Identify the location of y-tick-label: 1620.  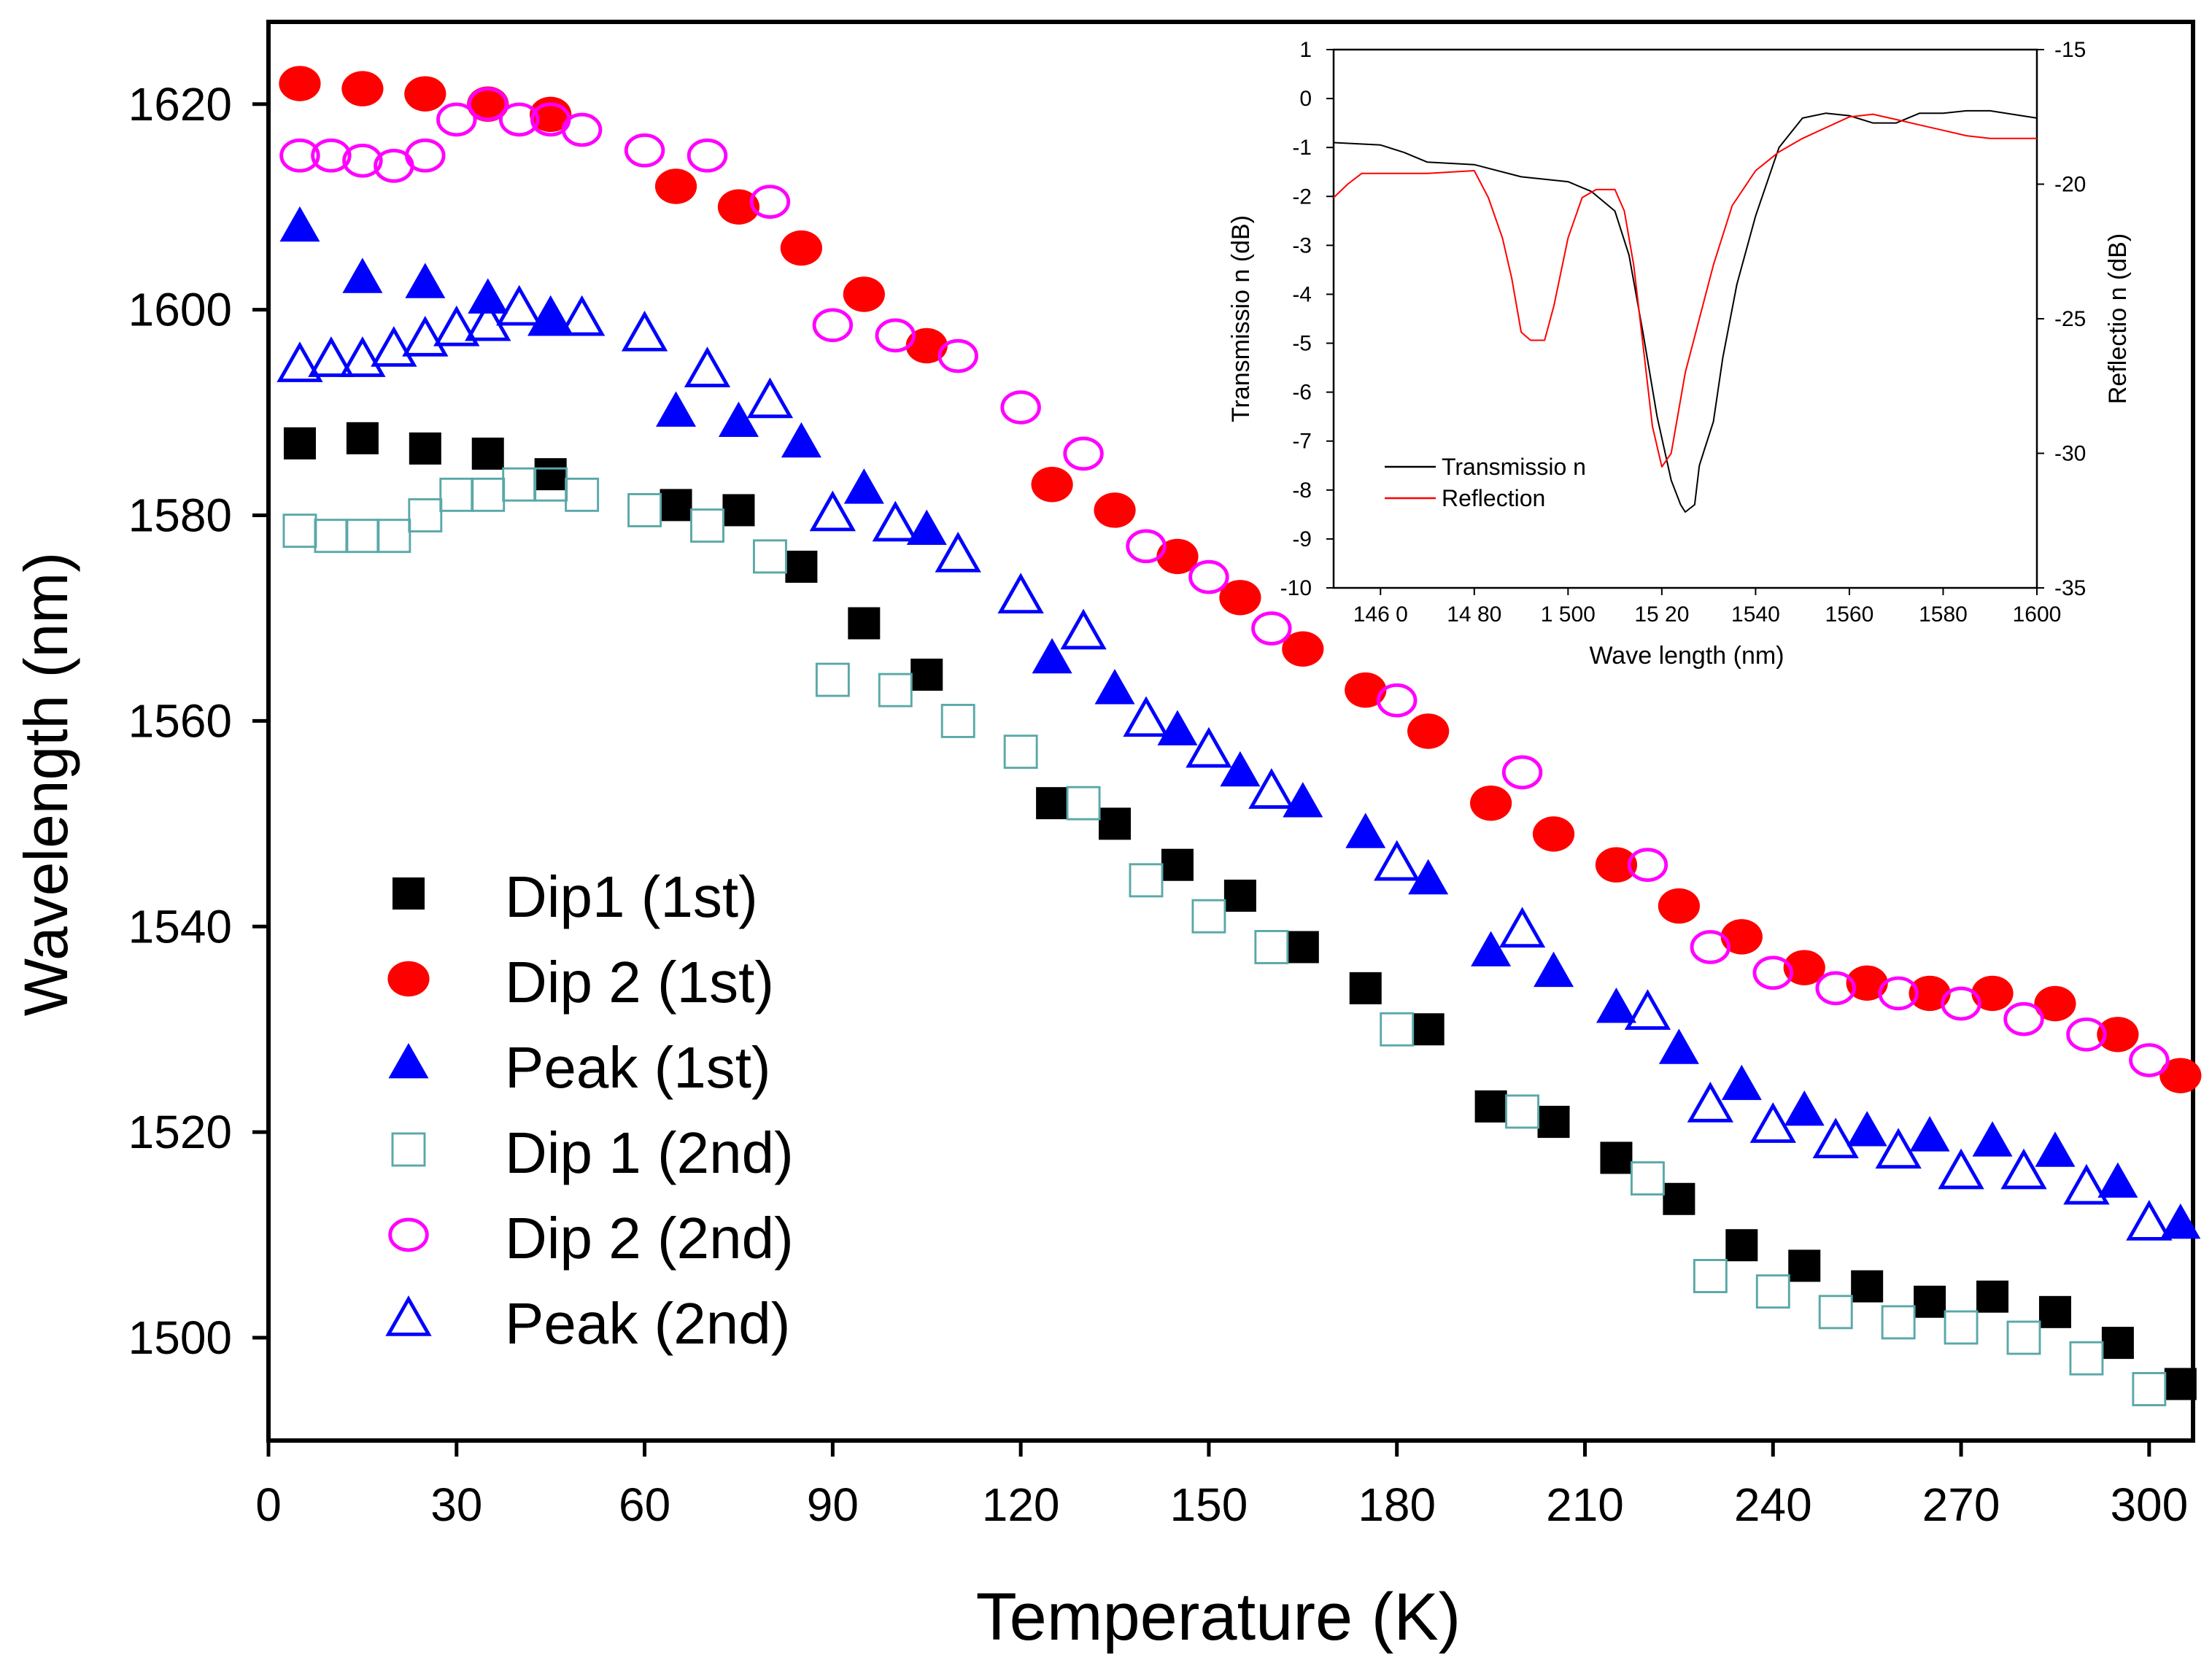
(180, 104).